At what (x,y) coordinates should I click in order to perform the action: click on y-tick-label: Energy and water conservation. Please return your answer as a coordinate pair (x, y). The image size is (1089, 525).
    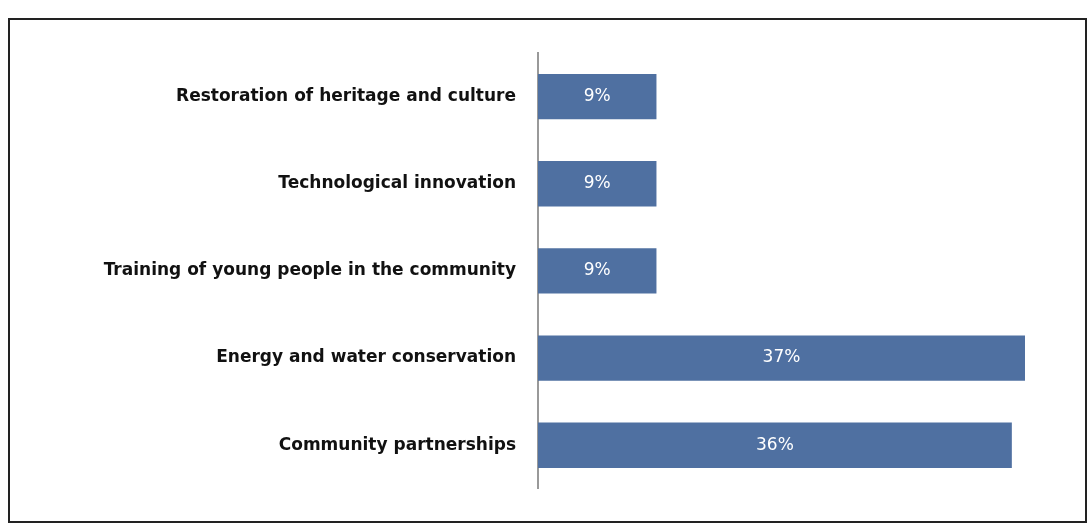
    Looking at the image, I should click on (366, 356).